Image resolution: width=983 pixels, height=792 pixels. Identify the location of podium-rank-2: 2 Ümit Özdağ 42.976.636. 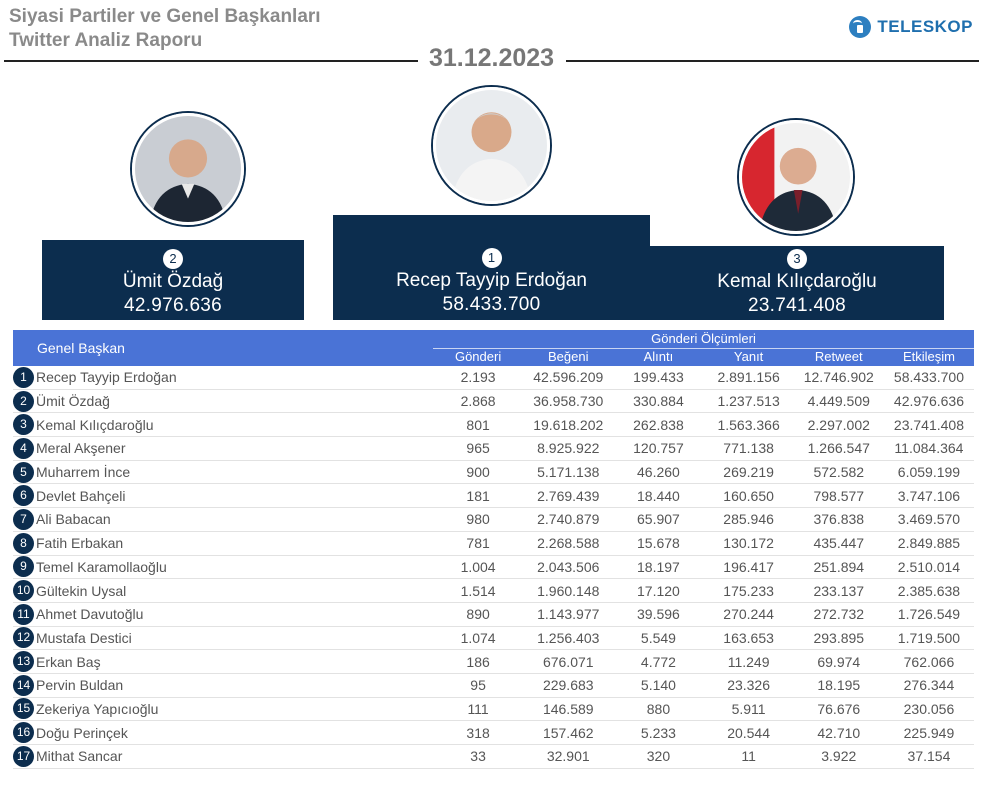
(173, 280).